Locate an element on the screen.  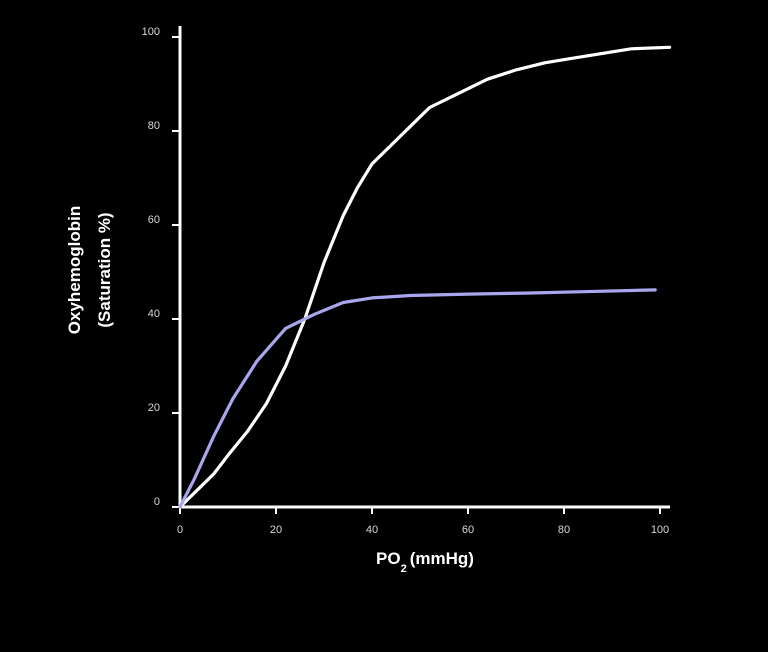
x-tick-label: 0 is located at coordinates (180, 530).